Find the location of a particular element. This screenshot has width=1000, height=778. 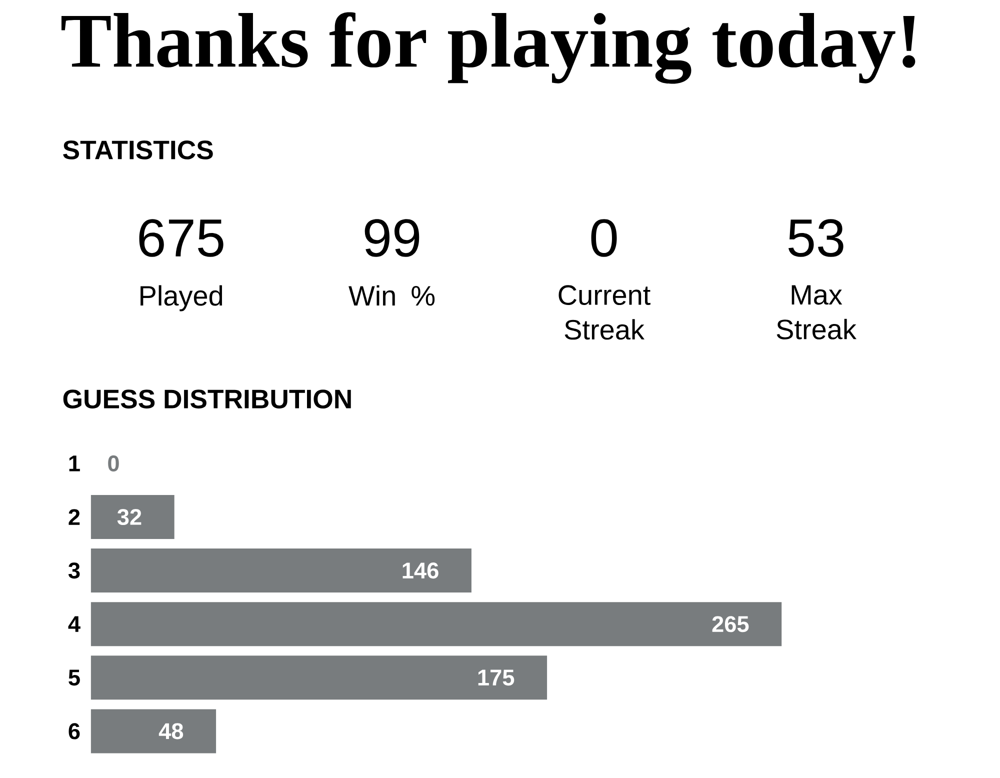

y-tick-label: 1 is located at coordinates (74, 464).